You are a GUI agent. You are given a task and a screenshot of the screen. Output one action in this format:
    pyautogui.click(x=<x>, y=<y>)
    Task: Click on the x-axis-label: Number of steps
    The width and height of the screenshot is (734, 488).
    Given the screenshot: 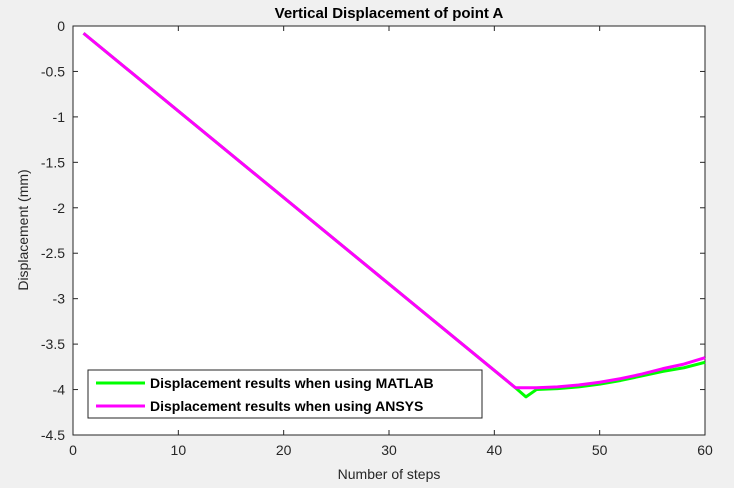 What is the action you would take?
    pyautogui.click(x=389, y=474)
    